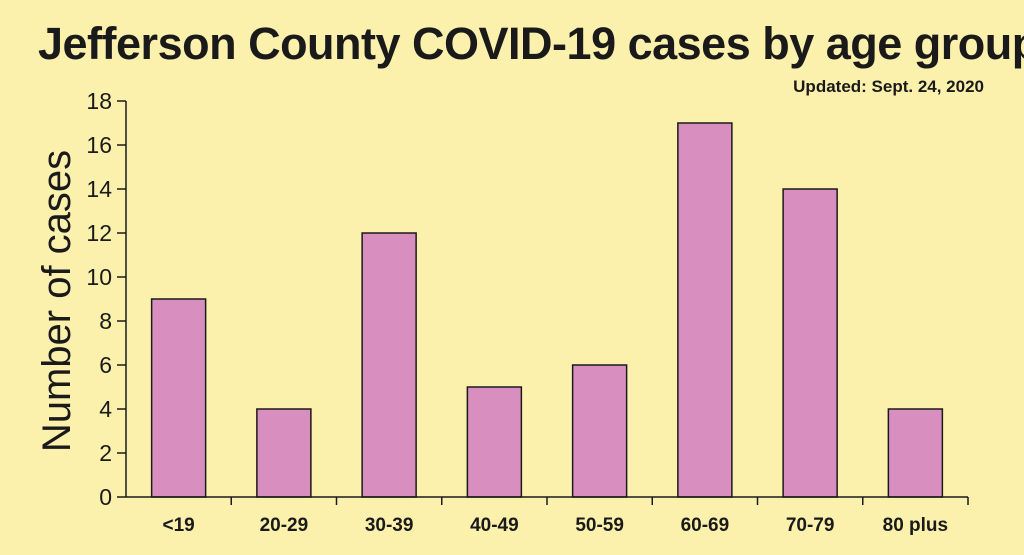 This screenshot has width=1024, height=555. Describe the element at coordinates (705, 525) in the screenshot. I see `x-tick-label: 60-69` at that location.